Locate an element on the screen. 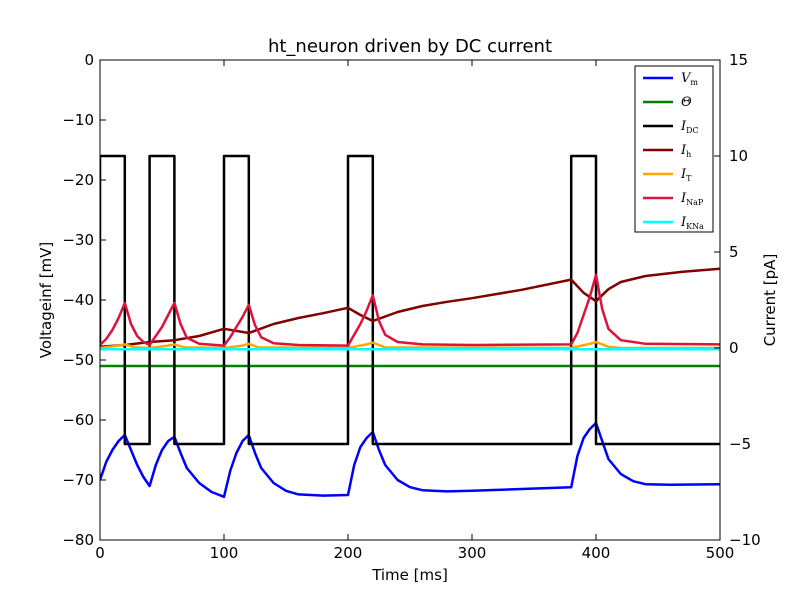  x-tick-label: 0 is located at coordinates (100, 553).